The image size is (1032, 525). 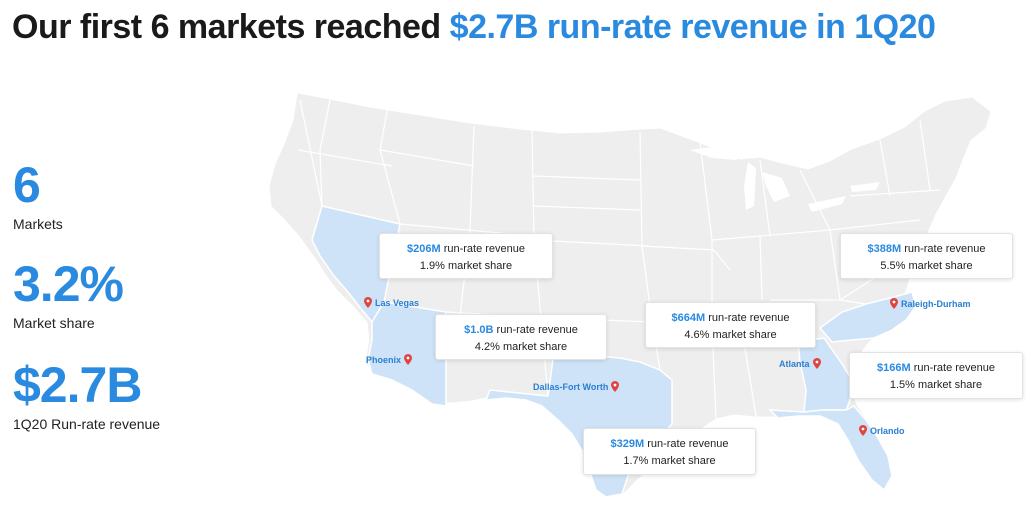 I want to click on city-atlanta: Atlanta, so click(x=800, y=363).